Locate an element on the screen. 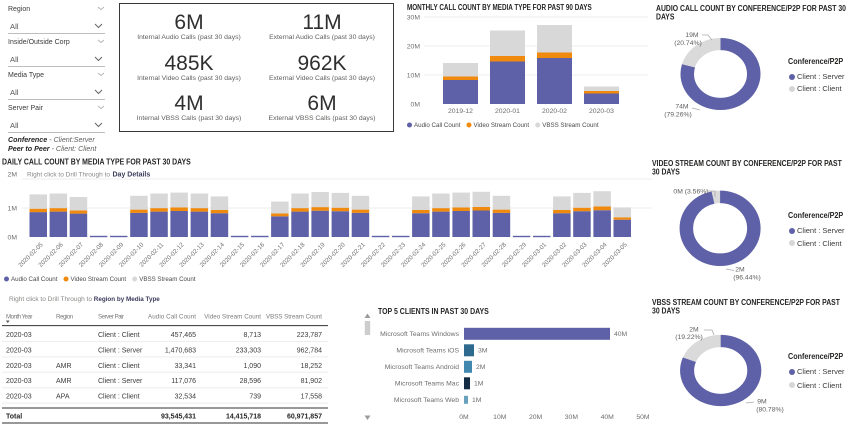 This screenshot has height=425, width=850. svg-text: Day Details is located at coordinates (132, 175).